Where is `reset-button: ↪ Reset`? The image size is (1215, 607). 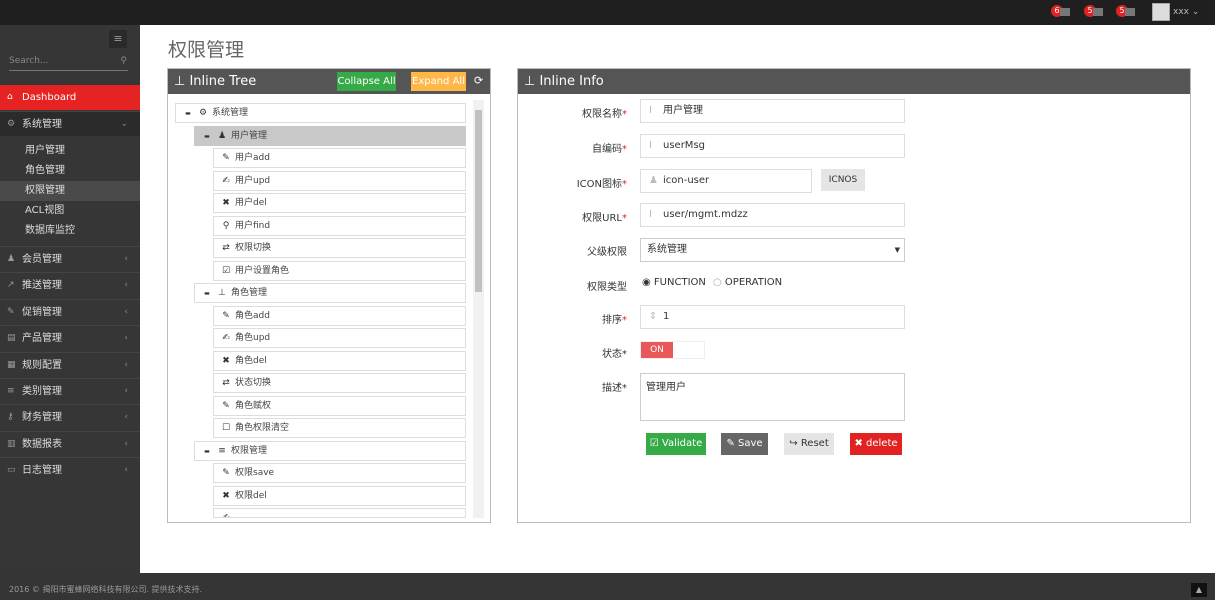 reset-button: ↪ Reset is located at coordinates (809, 444).